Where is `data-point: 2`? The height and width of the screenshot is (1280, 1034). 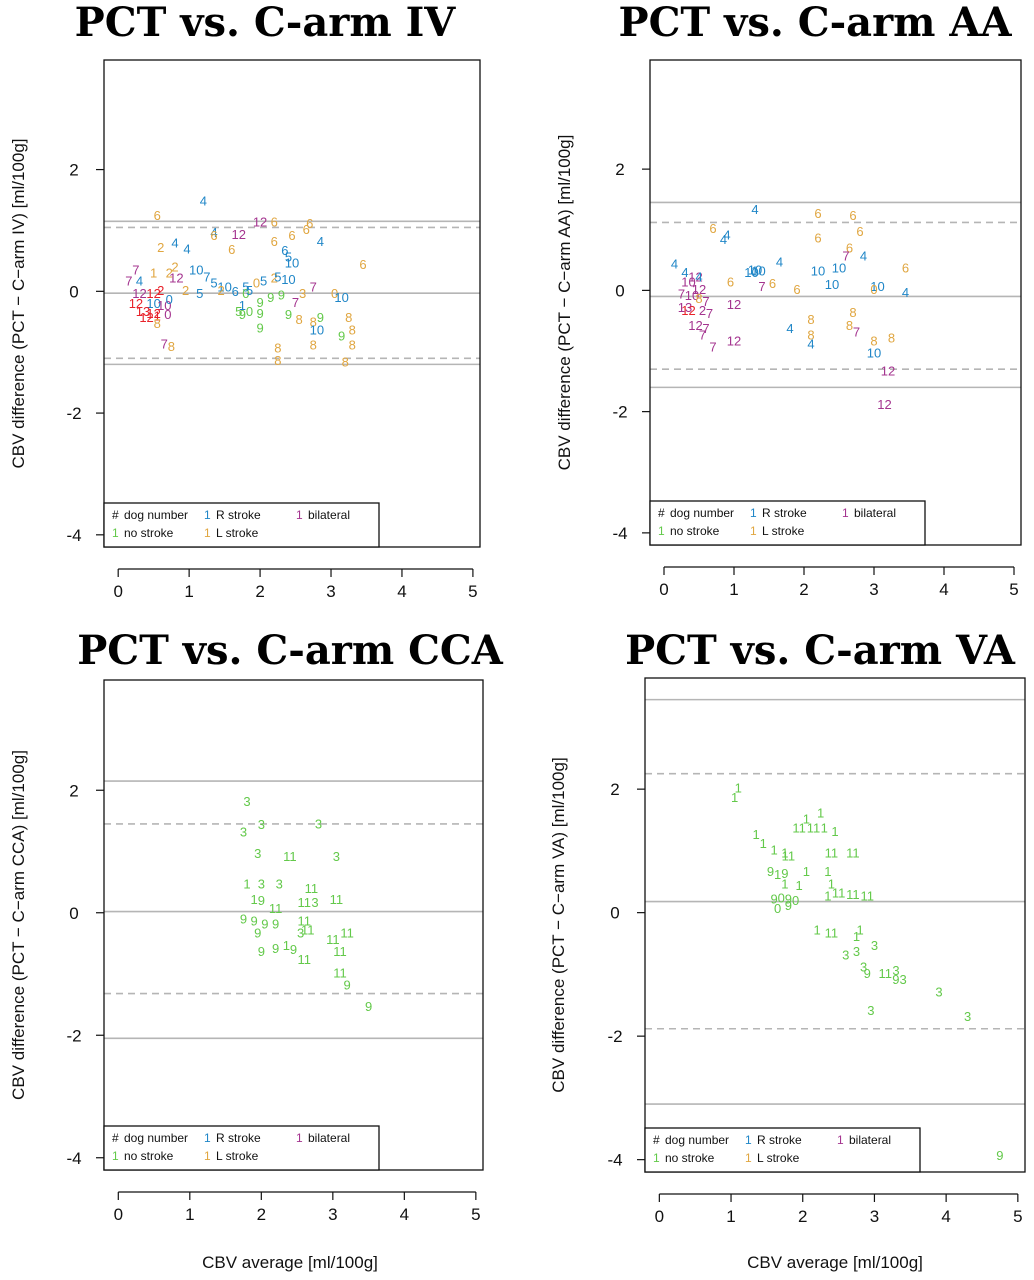
data-point: 2 is located at coordinates (185, 290).